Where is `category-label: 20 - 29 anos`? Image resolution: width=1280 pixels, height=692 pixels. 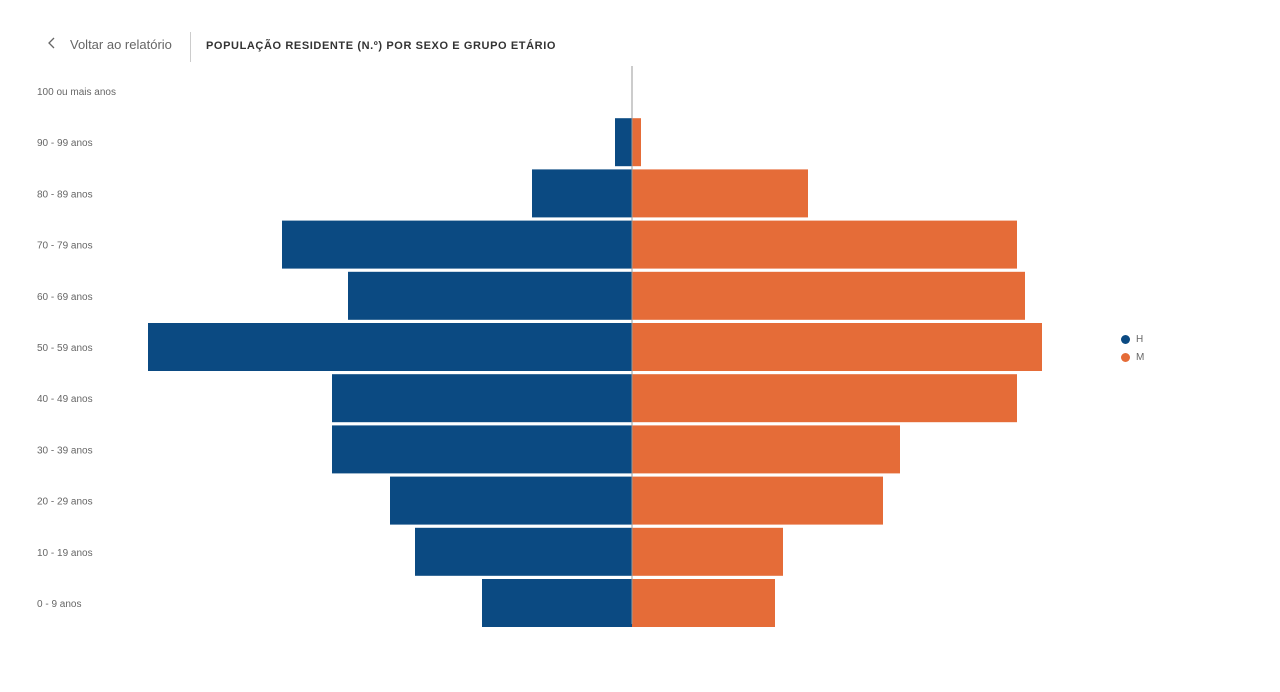
category-label: 20 - 29 anos is located at coordinates (65, 502).